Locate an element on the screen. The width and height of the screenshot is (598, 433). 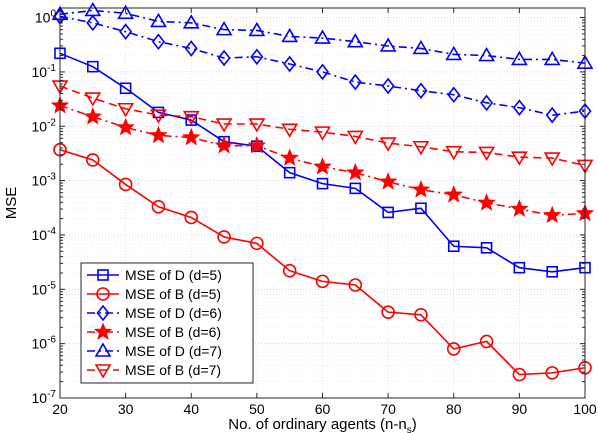
legend-item: MSE of B (d=5) is located at coordinates (154, 294).